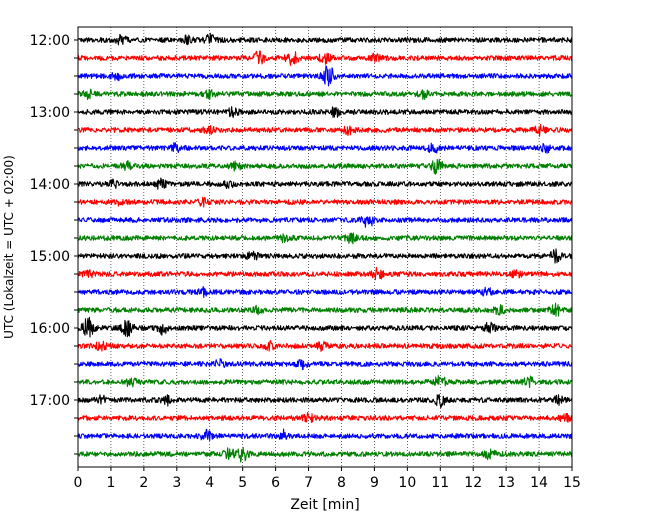 The height and width of the screenshot is (520, 650). Describe the element at coordinates (209, 483) in the screenshot. I see `x-tick-label-4: 4` at that location.